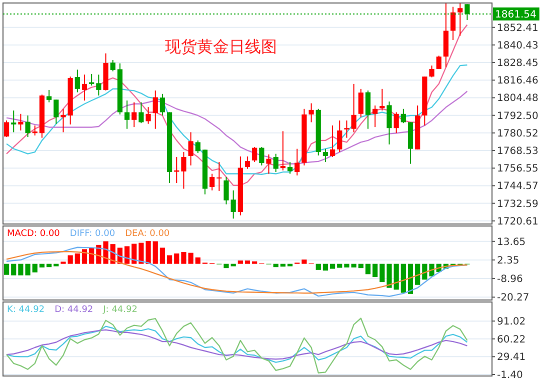  What do you see at coordinates (510, 280) in the screenshot?
I see `y-tick-label: -8.96` at bounding box center [510, 280].